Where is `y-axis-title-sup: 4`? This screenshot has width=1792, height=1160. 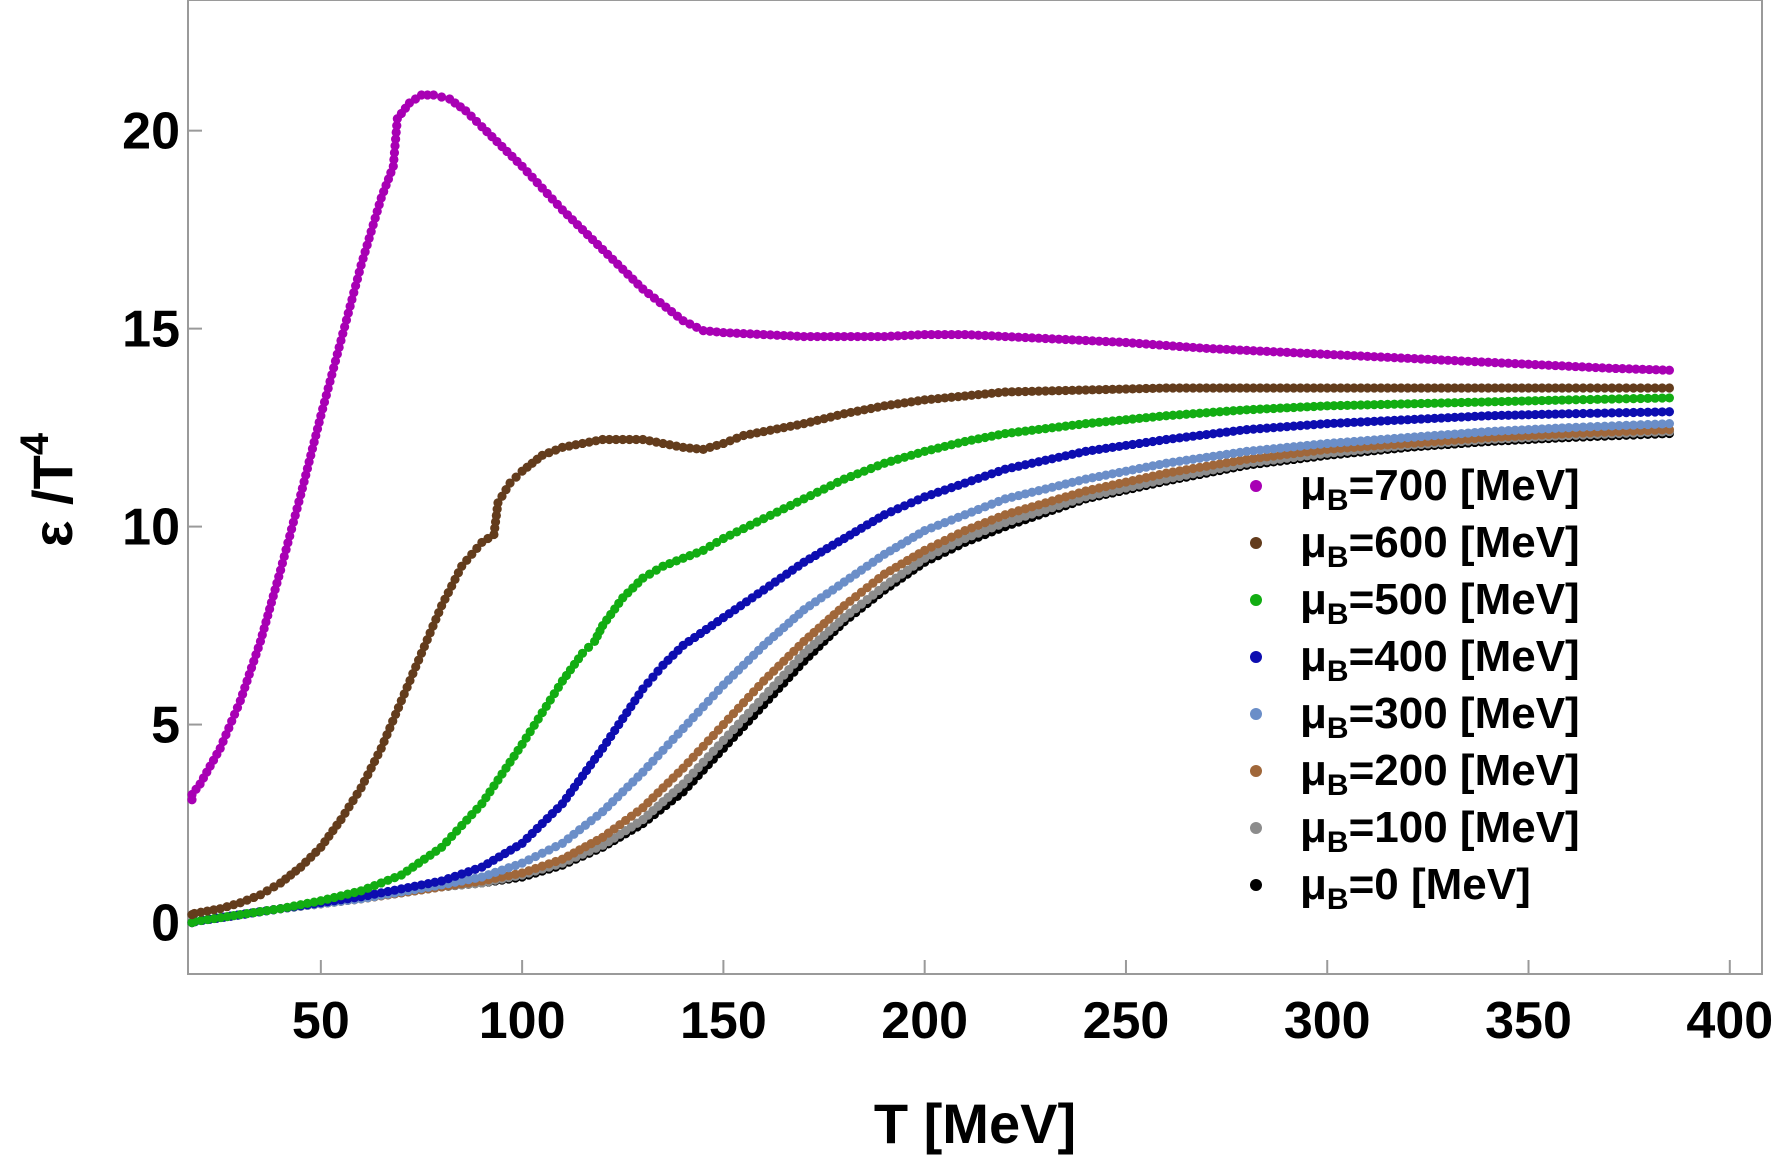
y-axis-title-sup: 4 is located at coordinates (35, 443).